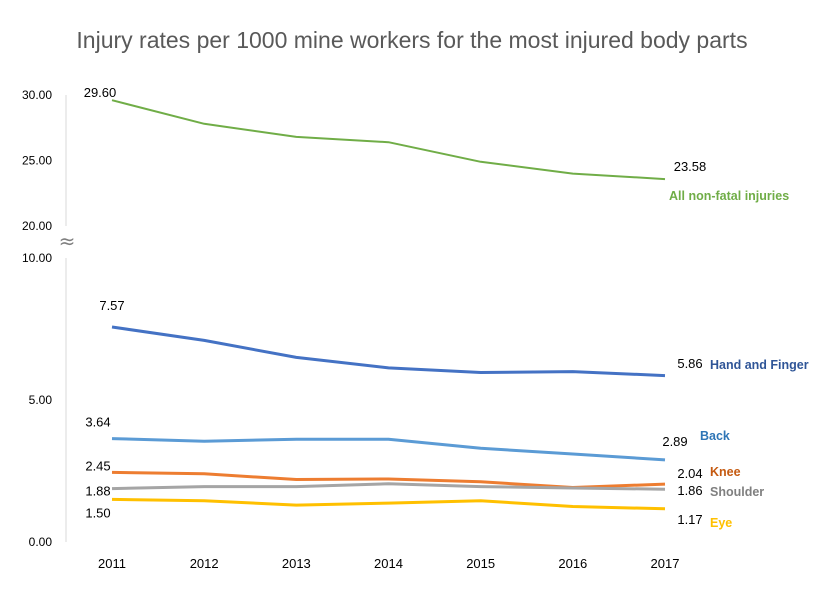  I want to click on data-label-end: 23.58, so click(690, 166).